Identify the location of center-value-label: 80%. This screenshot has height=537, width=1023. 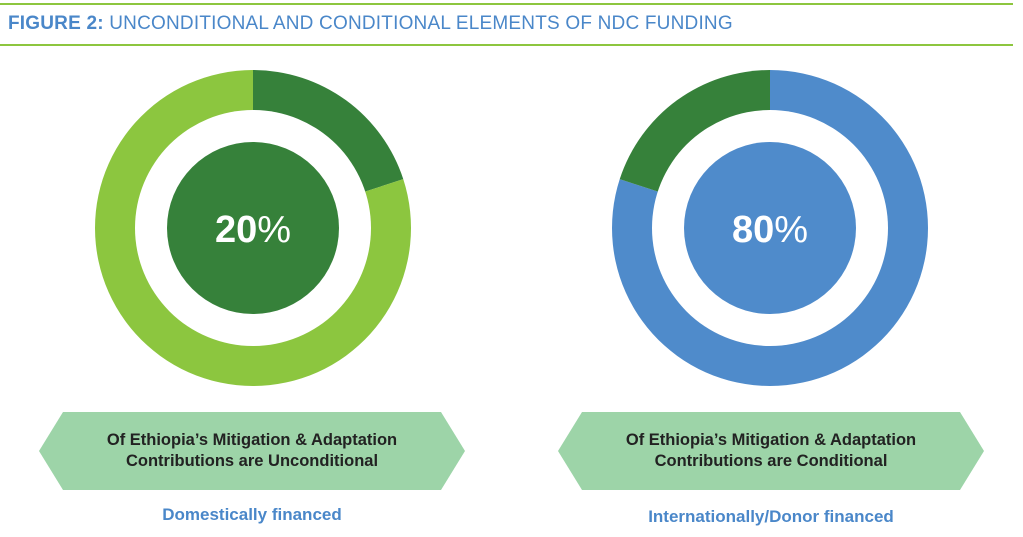
(770, 230).